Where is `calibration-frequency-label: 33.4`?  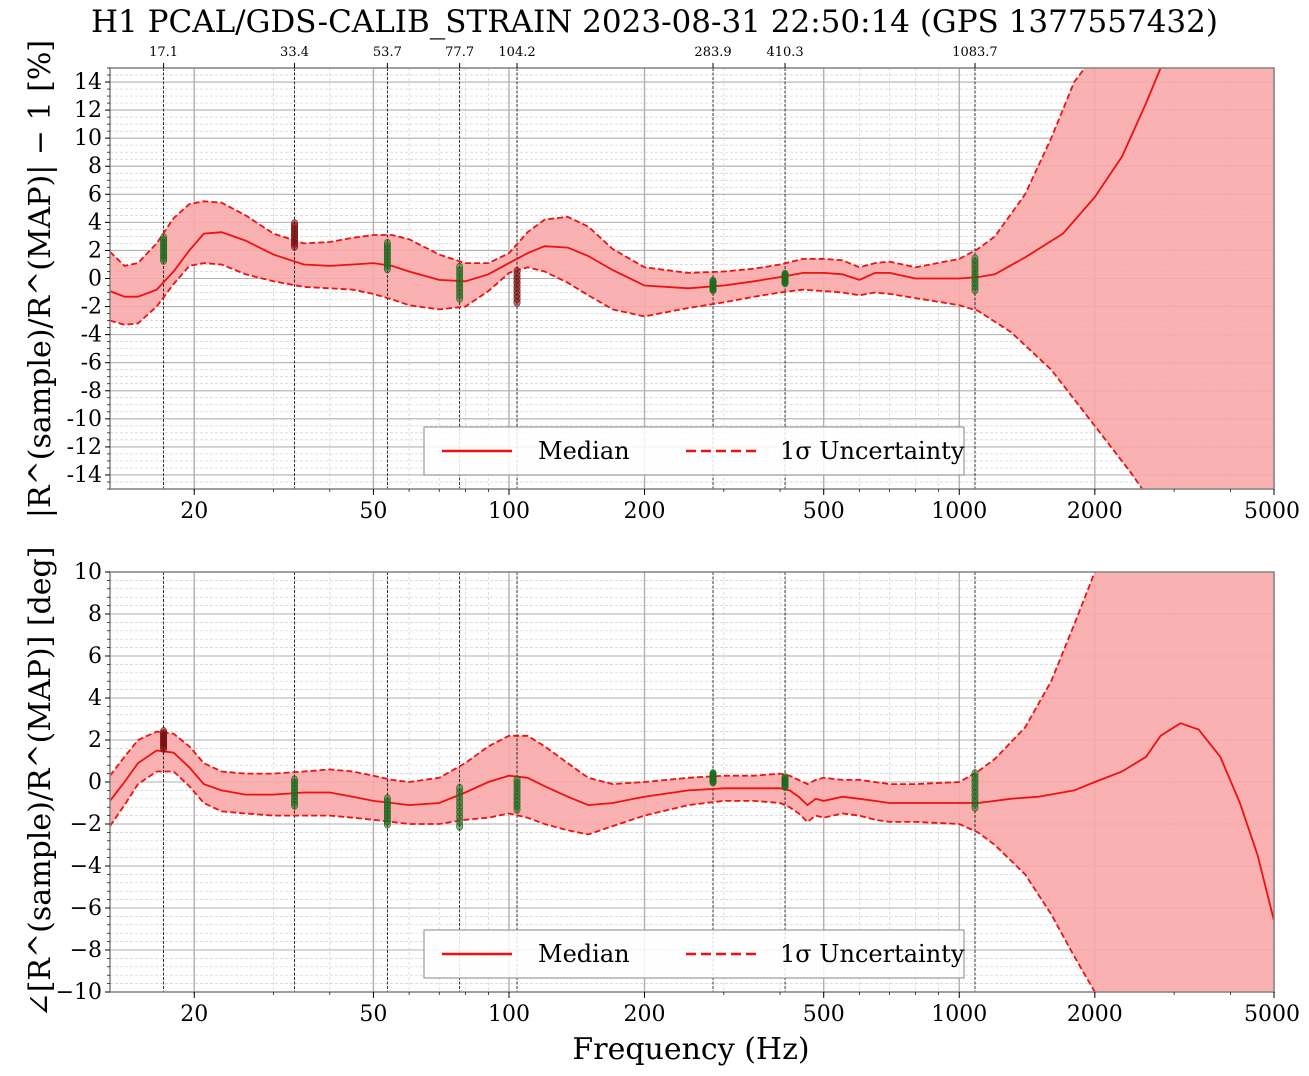 calibration-frequency-label: 33.4 is located at coordinates (294, 52).